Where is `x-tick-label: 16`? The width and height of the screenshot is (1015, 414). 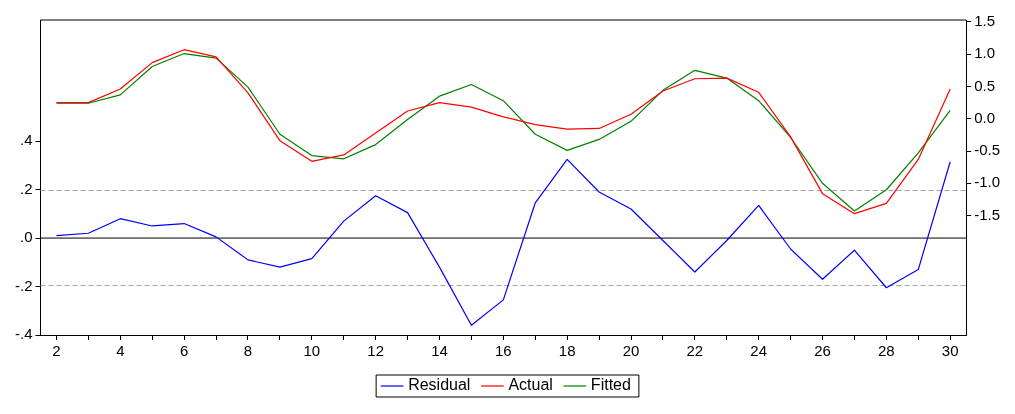
x-tick-label: 16 is located at coordinates (503, 351).